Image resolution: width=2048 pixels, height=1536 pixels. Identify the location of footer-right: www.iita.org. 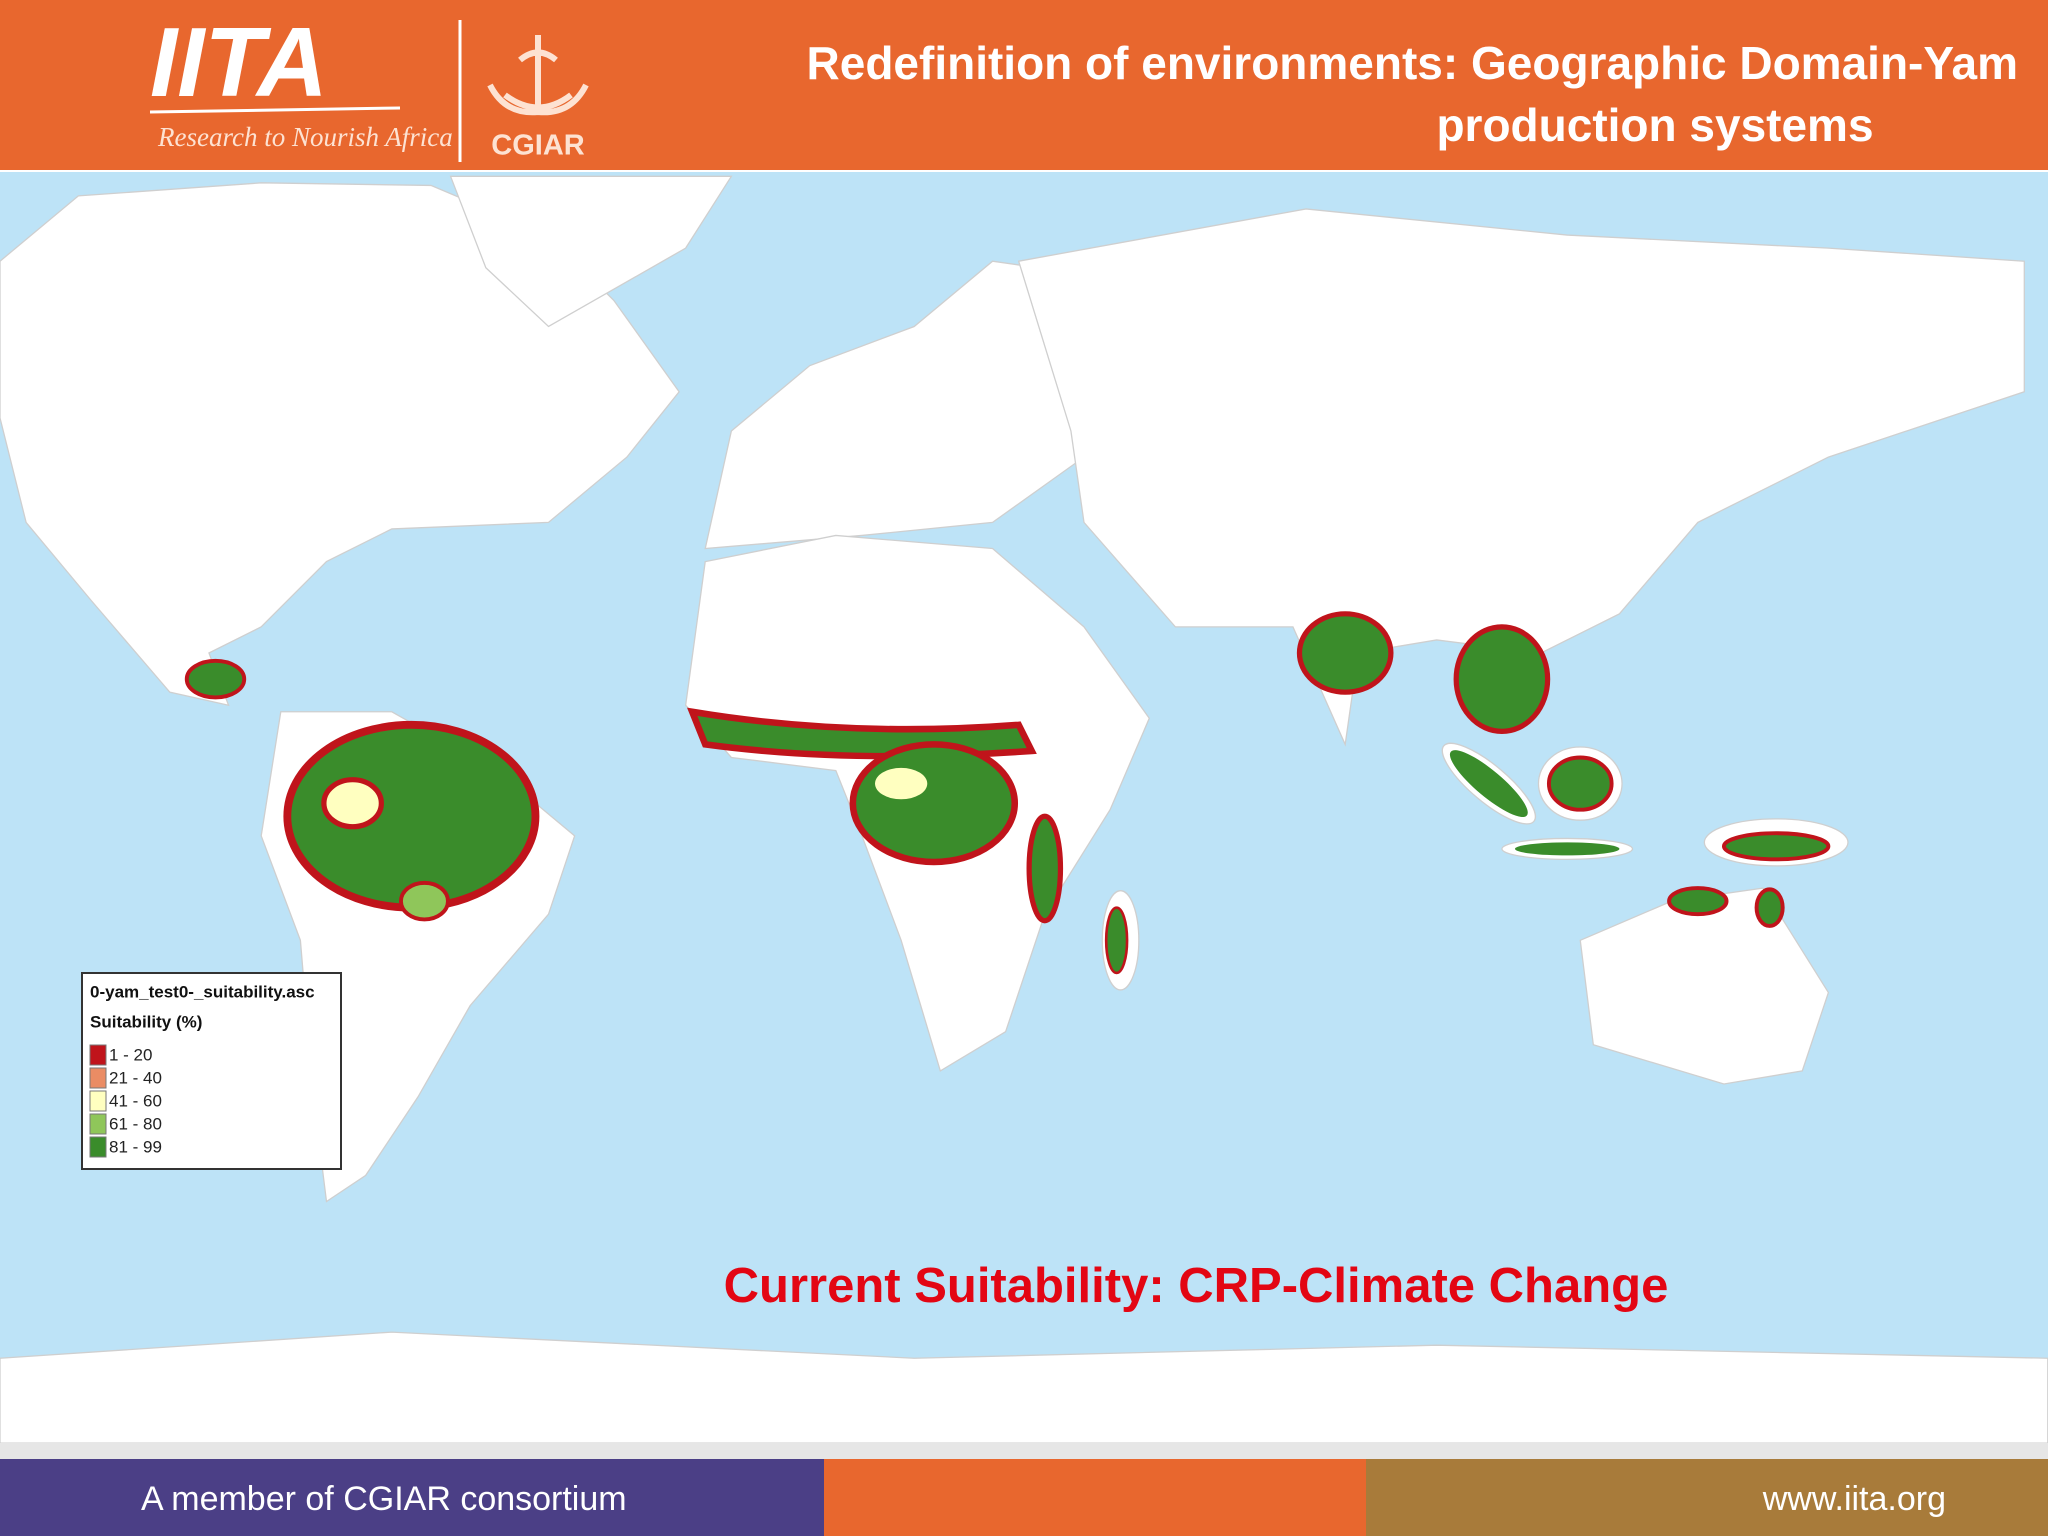
(1854, 1499).